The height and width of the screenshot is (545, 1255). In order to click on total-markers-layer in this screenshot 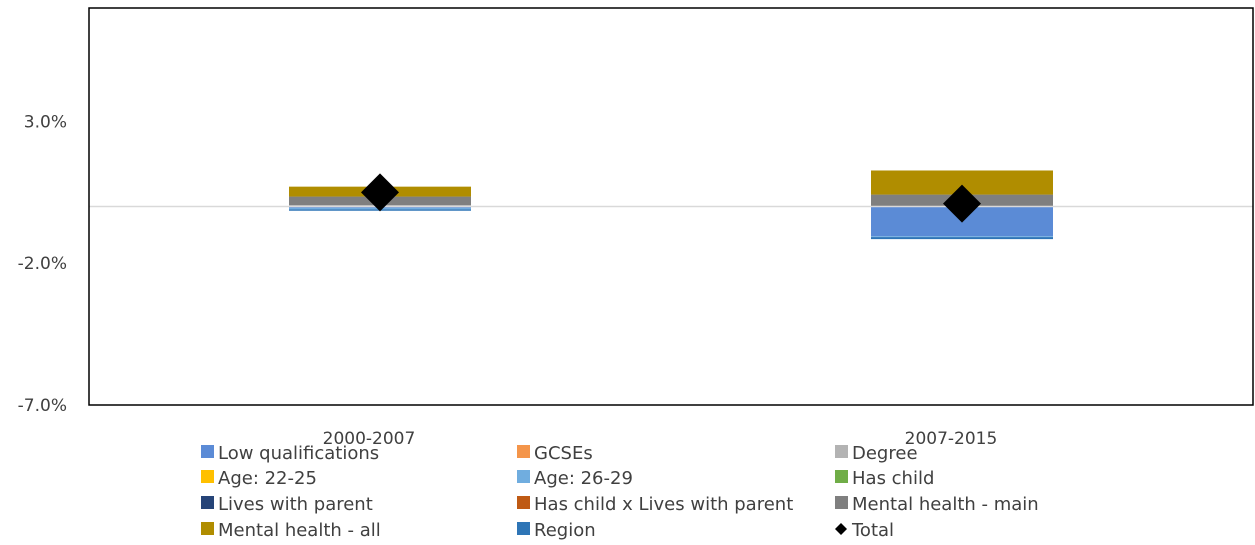, I will do `click(671, 198)`.